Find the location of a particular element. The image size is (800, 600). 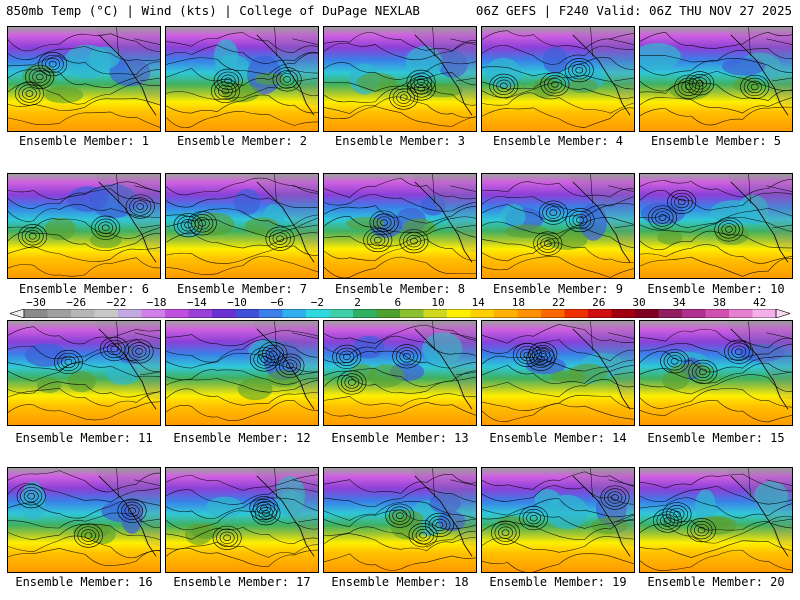

temperature-colorbar is located at coordinates (400, 313).